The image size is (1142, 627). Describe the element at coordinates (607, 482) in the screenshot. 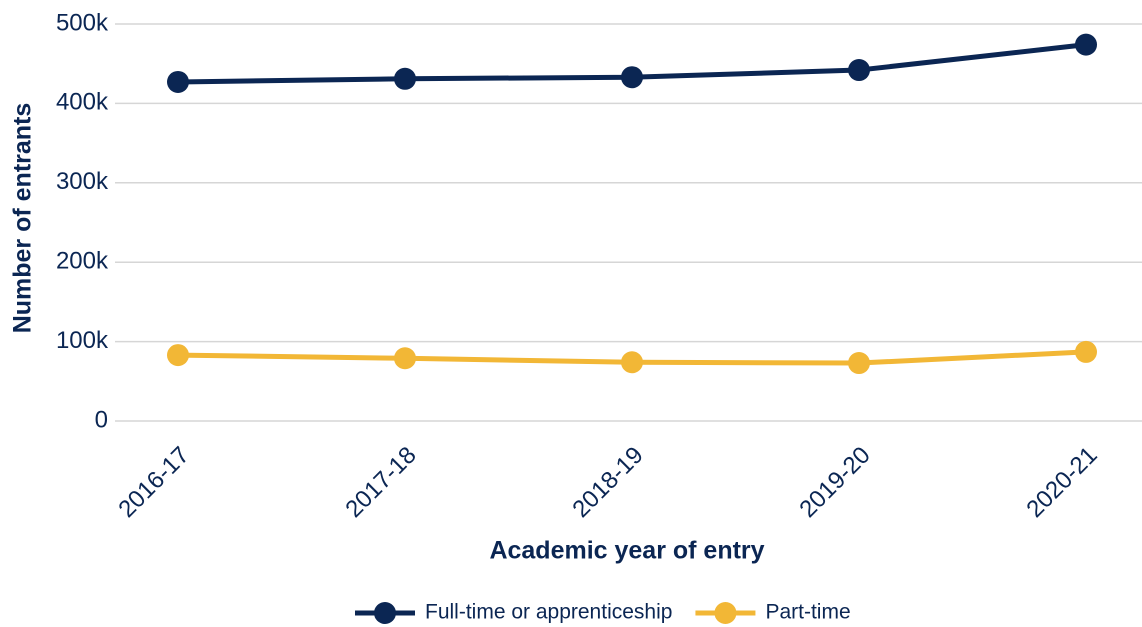

I see `x-tick-label: 2018-19` at that location.